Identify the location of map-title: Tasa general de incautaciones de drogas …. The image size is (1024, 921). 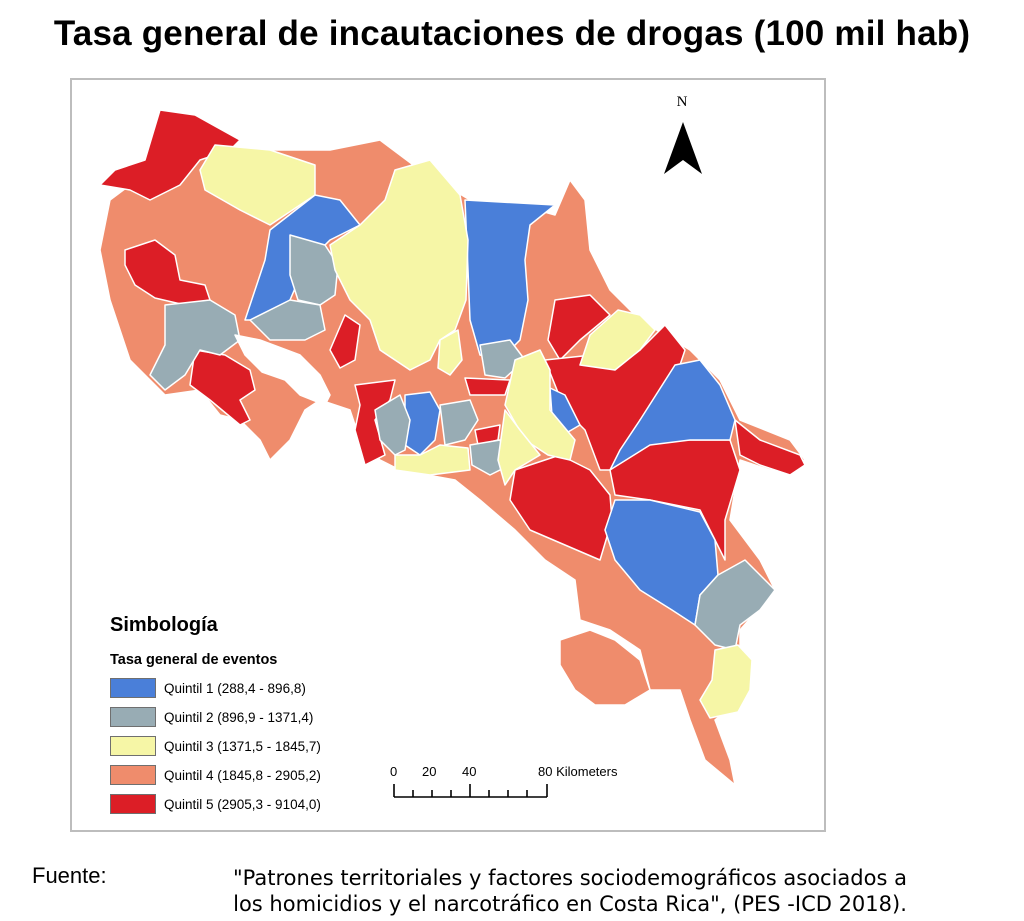
(512, 33).